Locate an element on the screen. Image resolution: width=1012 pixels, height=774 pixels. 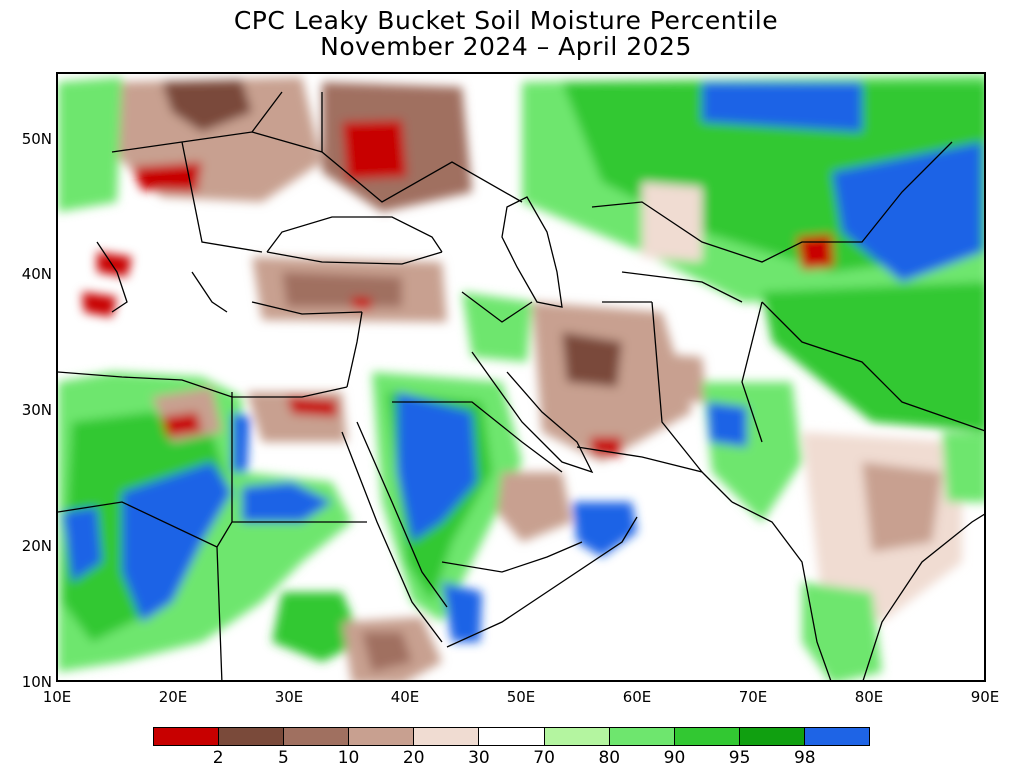
lat-label-30n: 30N is located at coordinates (36, 410).